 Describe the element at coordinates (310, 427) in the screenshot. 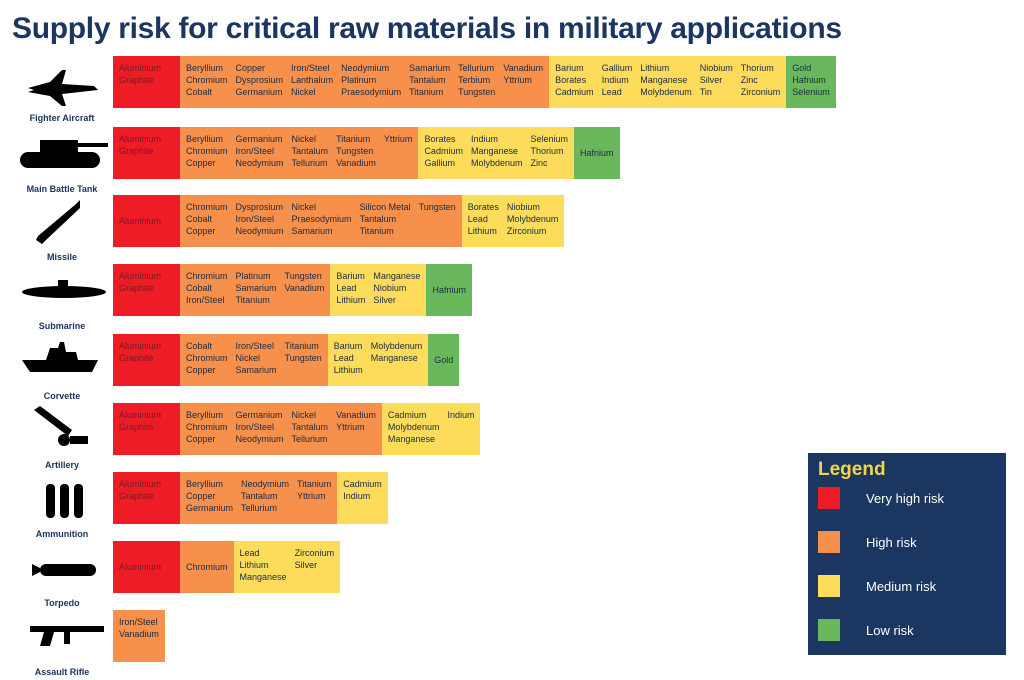

I see `material: Tantalum` at that location.